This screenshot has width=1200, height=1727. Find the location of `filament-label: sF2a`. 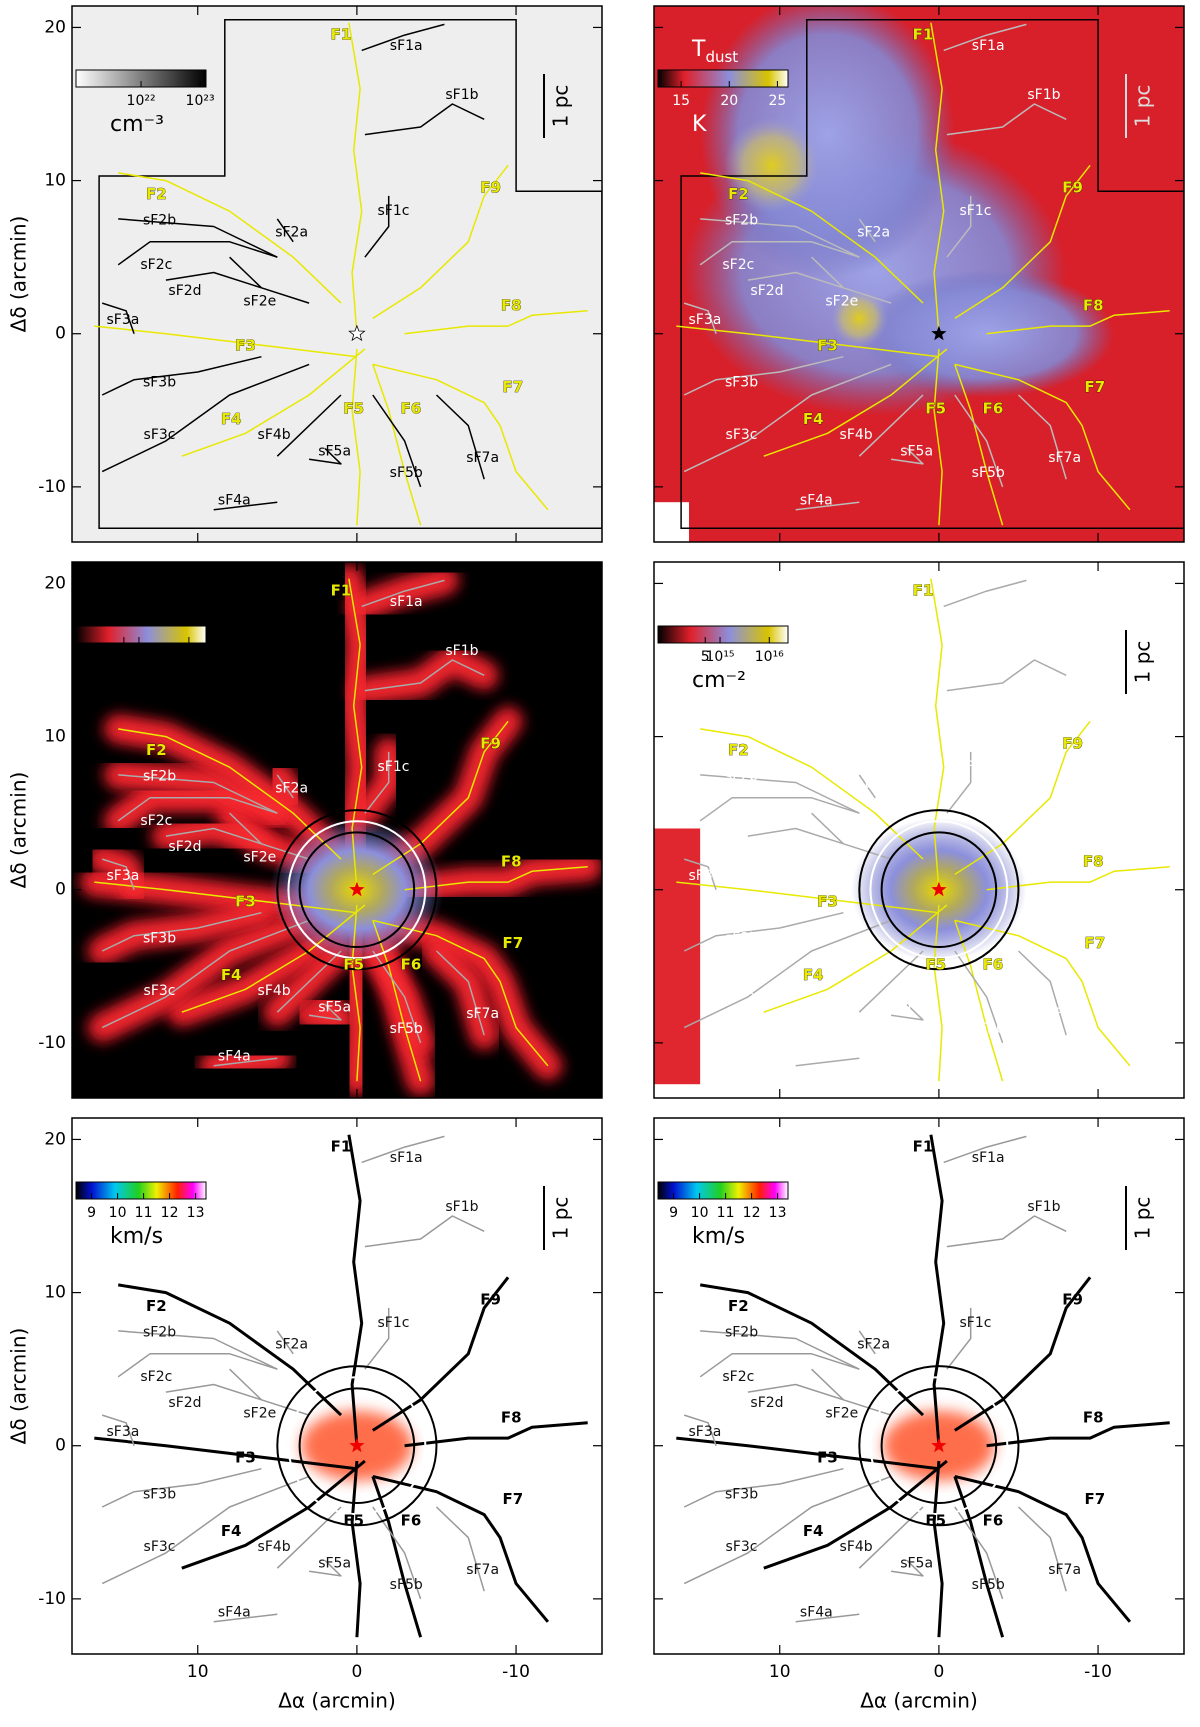

filament-label: sF2a is located at coordinates (873, 233).